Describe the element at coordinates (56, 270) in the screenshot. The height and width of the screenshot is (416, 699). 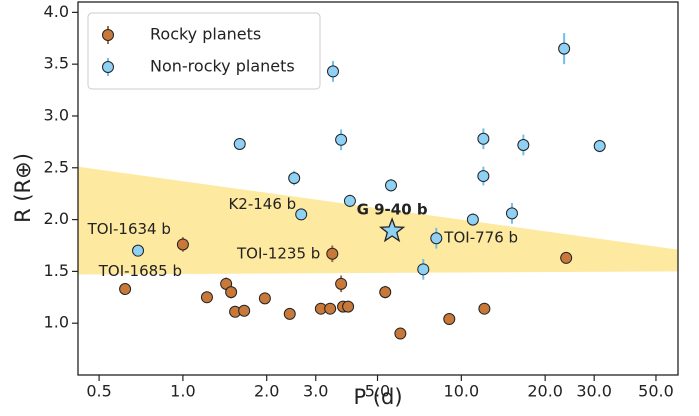
I see `y-tick-label: 1.5` at that location.